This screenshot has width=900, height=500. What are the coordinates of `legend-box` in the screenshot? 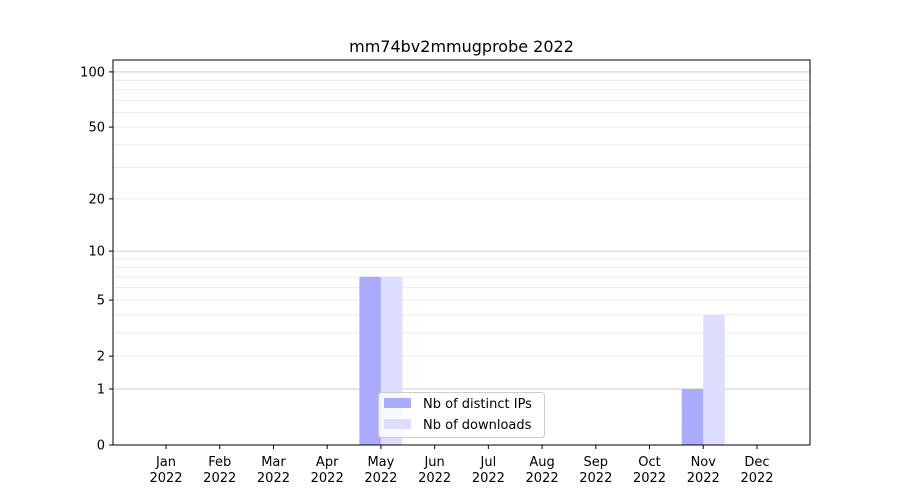 It's located at (461, 415).